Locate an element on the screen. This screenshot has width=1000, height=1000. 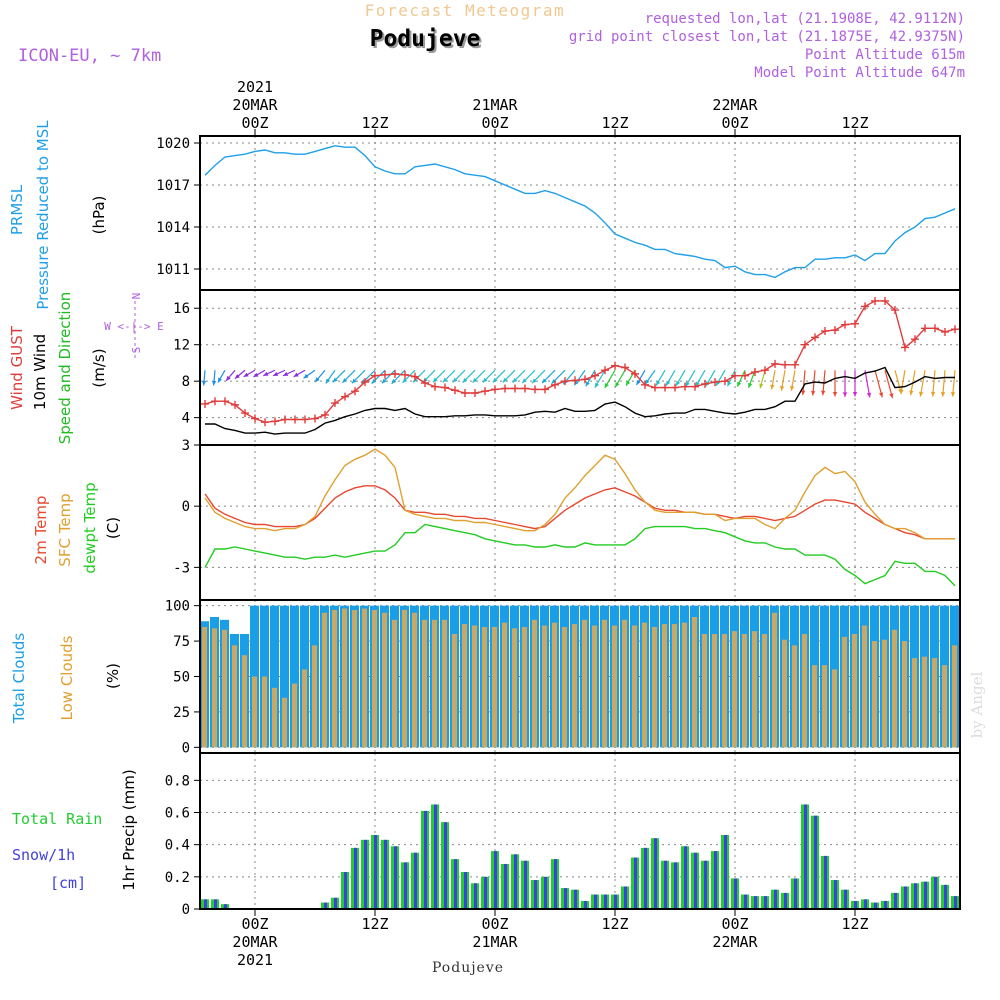
panel-precip: 0 0.2 0.4 0.6 0.8 is located at coordinates (563, 835).